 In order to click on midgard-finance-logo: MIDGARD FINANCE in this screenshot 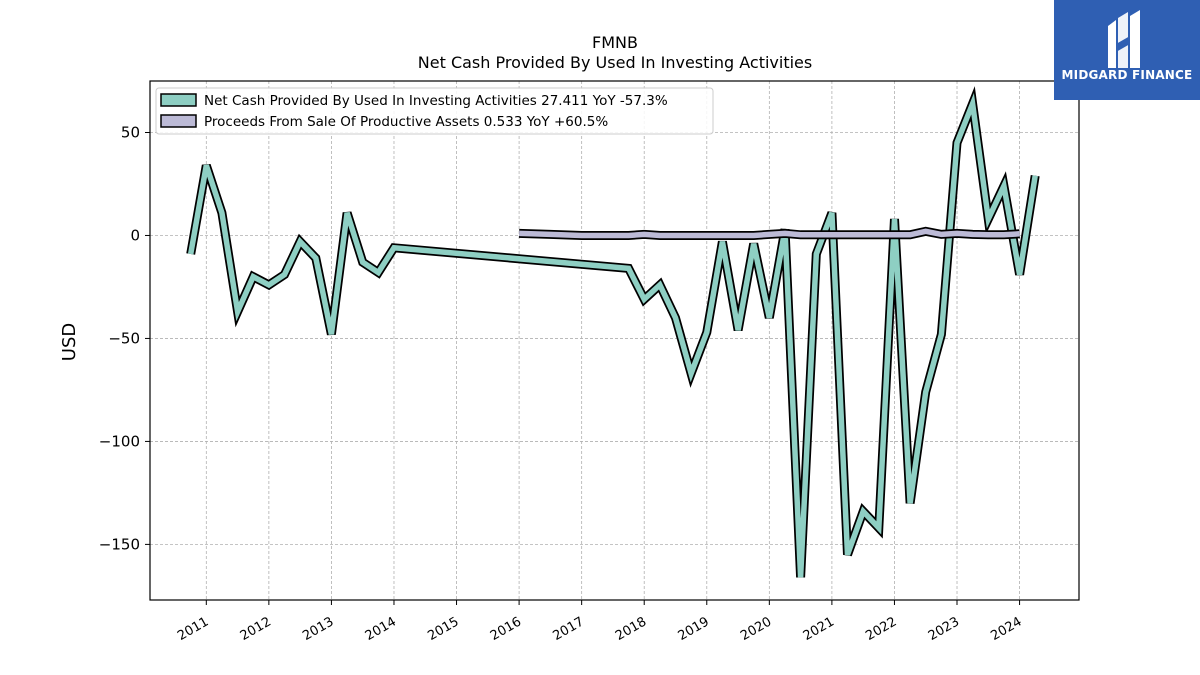, I will do `click(1127, 50)`.